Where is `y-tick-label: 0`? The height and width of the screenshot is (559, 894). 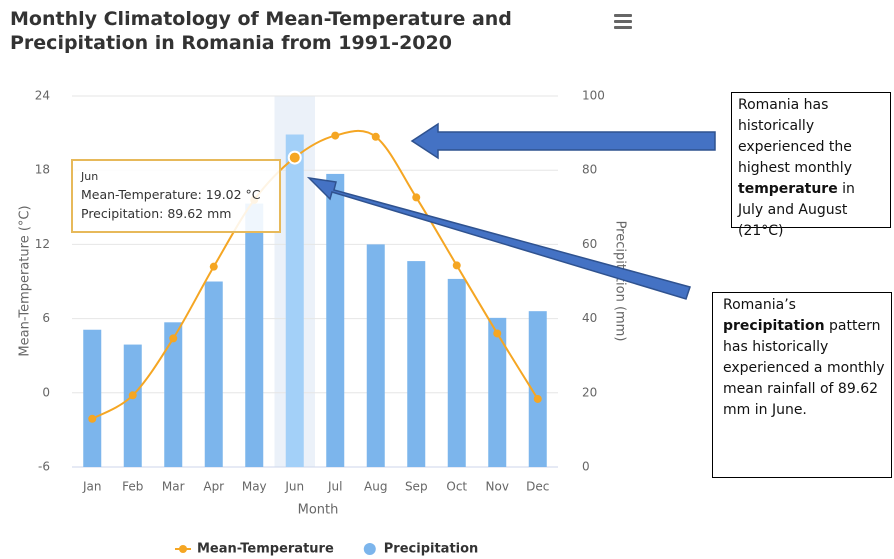 y-tick-label: 0 is located at coordinates (46, 392).